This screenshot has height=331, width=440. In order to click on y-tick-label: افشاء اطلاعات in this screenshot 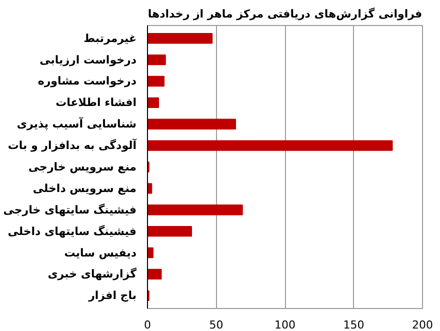, I will do `click(96, 103)`.